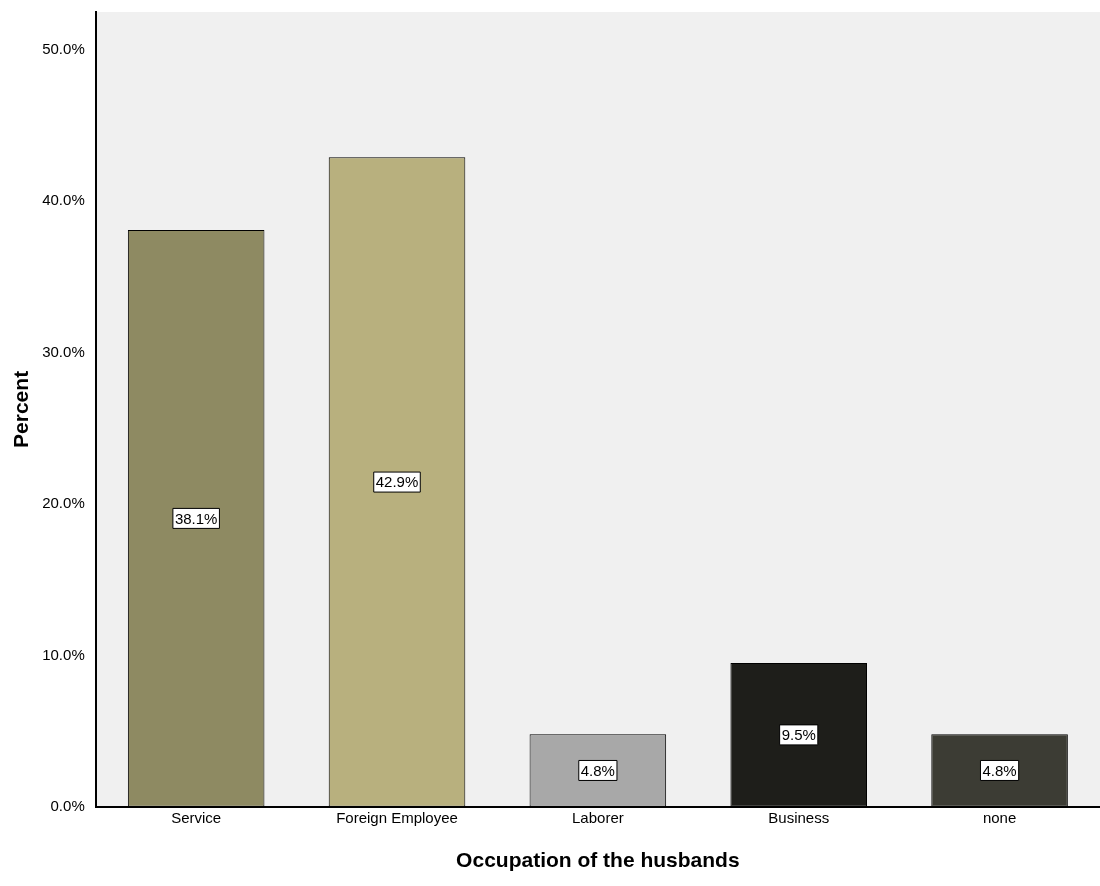 Image resolution: width=1100 pixels, height=886 pixels. What do you see at coordinates (67, 805) in the screenshot?
I see `y-tick-label: 0.0%` at bounding box center [67, 805].